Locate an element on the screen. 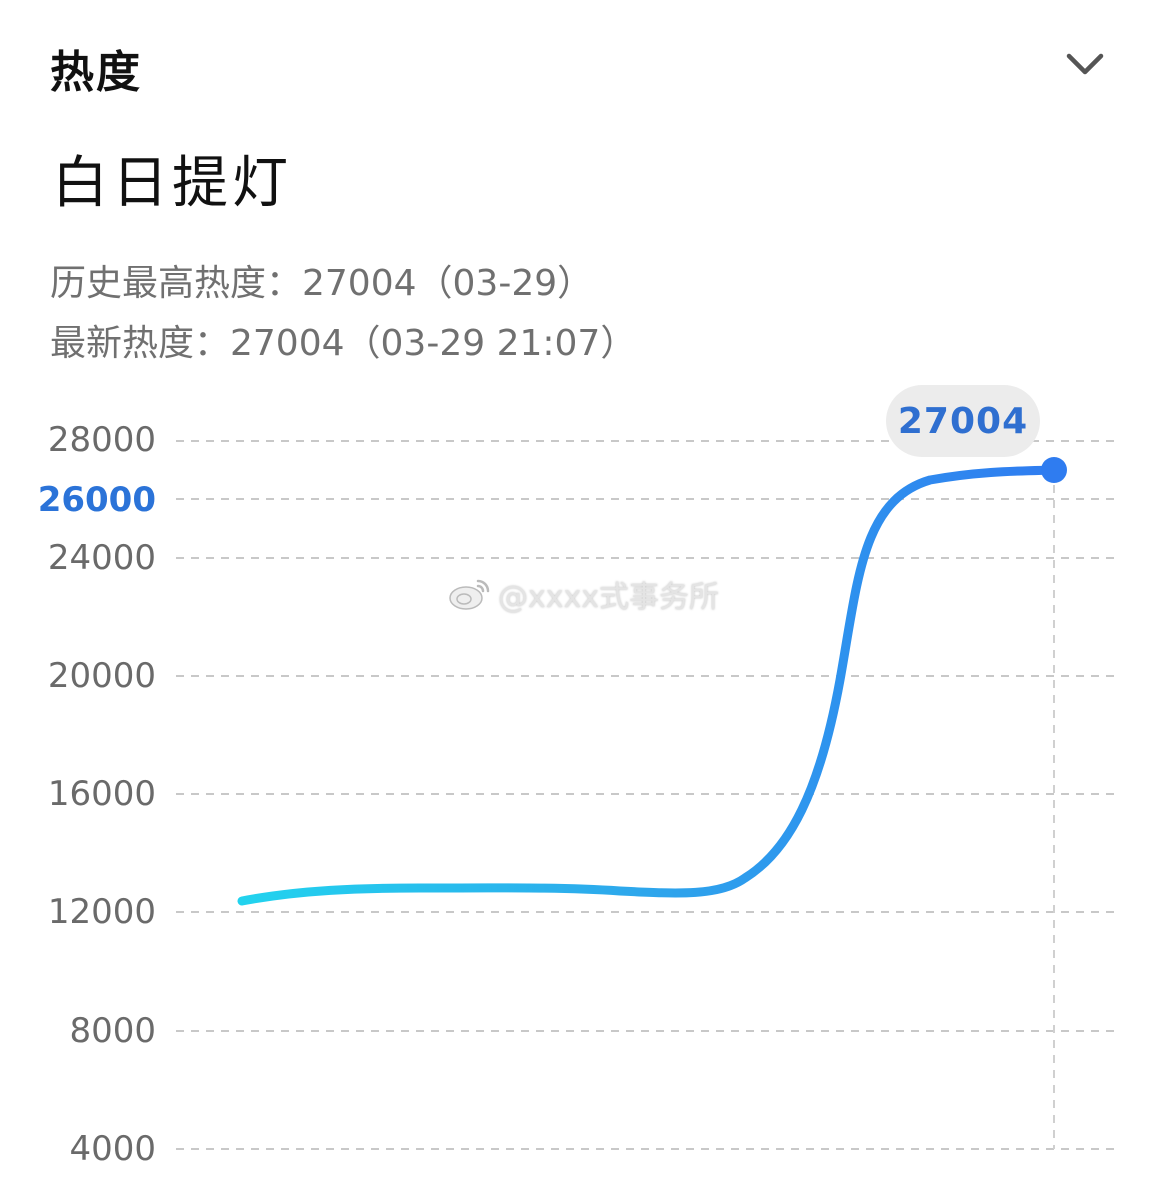 This screenshot has width=1164, height=1181. y-tick-12000: 12000 is located at coordinates (101, 912).